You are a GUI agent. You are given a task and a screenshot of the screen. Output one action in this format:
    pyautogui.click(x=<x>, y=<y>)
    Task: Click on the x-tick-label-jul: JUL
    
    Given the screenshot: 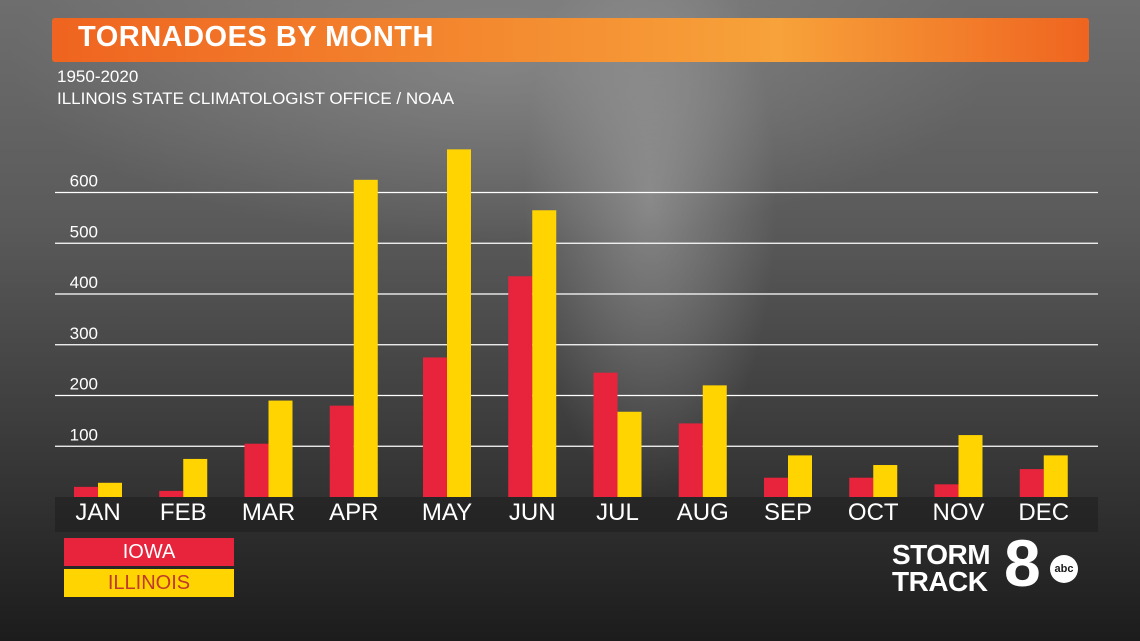 What is the action you would take?
    pyautogui.click(x=617, y=512)
    